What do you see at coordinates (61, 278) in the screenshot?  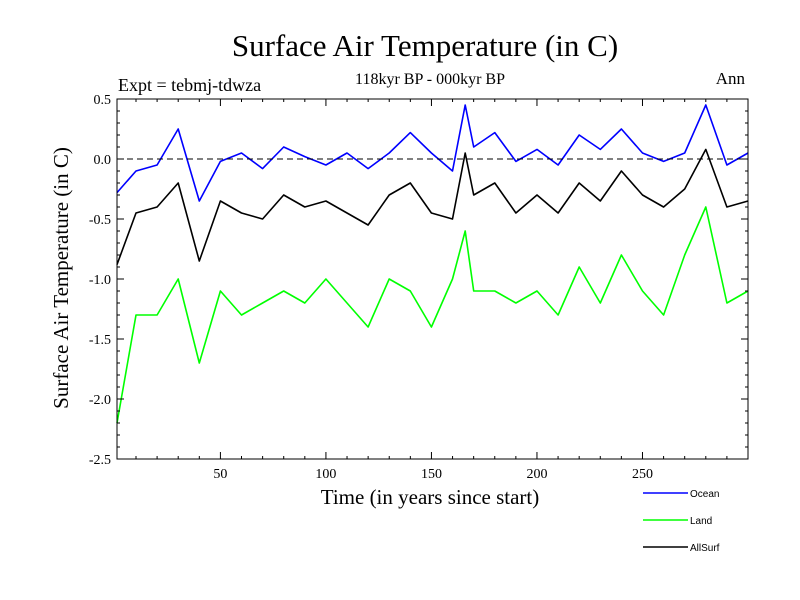 I see `y-axis-label: Surface Air Temperature (in C)` at bounding box center [61, 278].